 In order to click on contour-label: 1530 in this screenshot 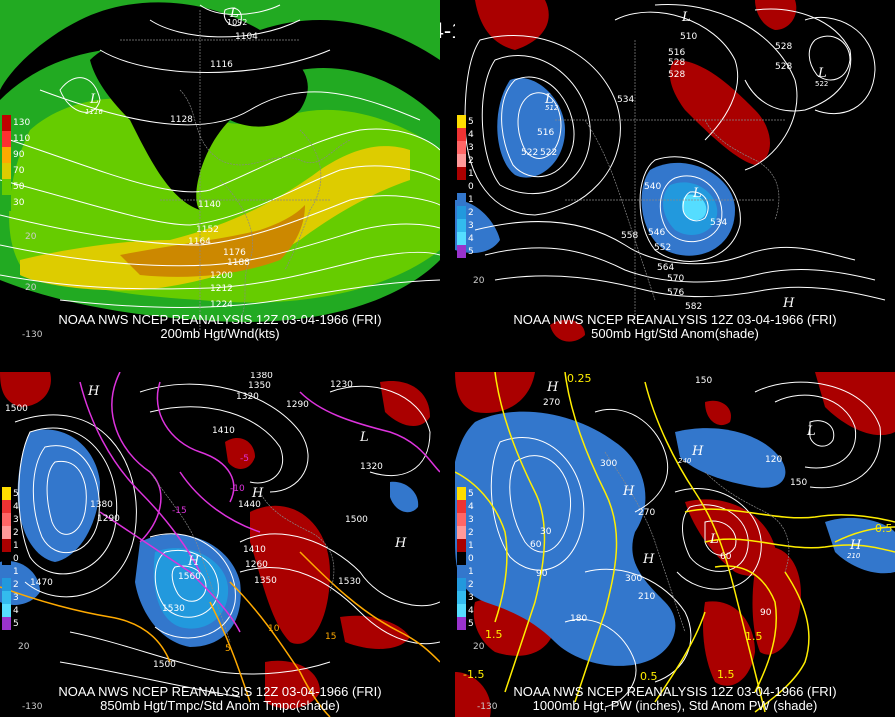, I will do `click(173, 609)`.